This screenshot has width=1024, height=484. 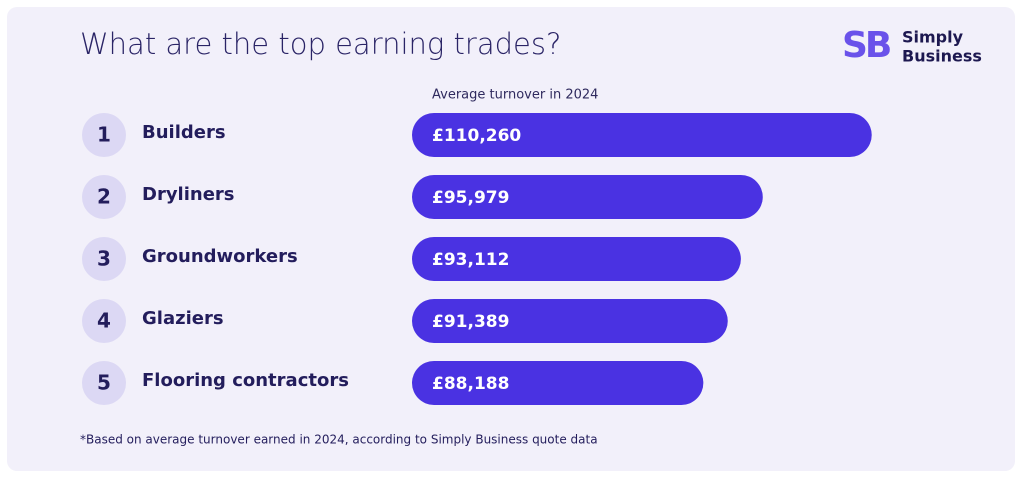 I want to click on rank-label: 4, so click(x=104, y=321).